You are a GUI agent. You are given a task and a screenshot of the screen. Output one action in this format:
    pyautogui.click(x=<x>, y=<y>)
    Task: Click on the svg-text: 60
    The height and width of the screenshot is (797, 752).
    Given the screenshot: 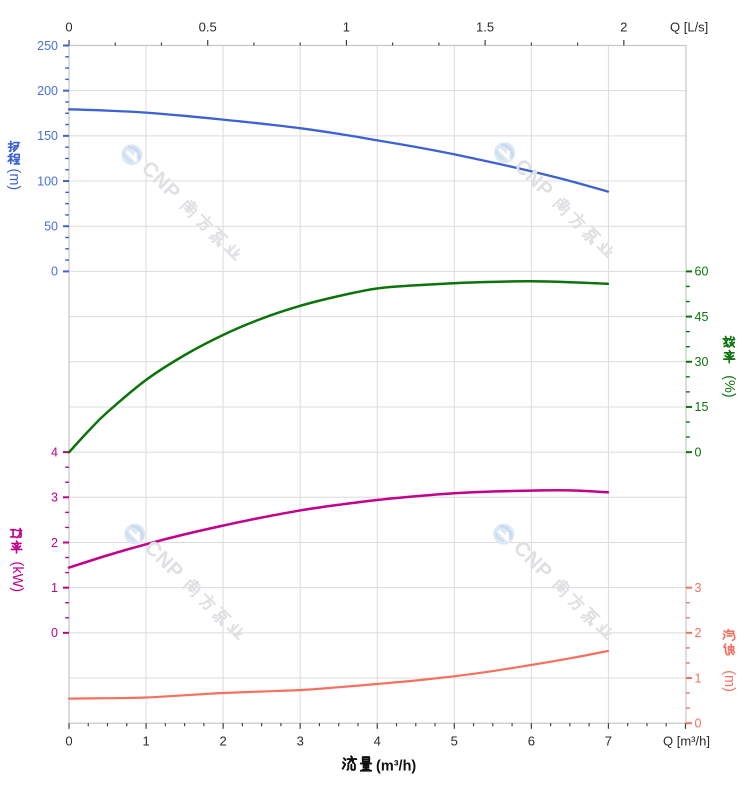 What is the action you would take?
    pyautogui.click(x=702, y=272)
    